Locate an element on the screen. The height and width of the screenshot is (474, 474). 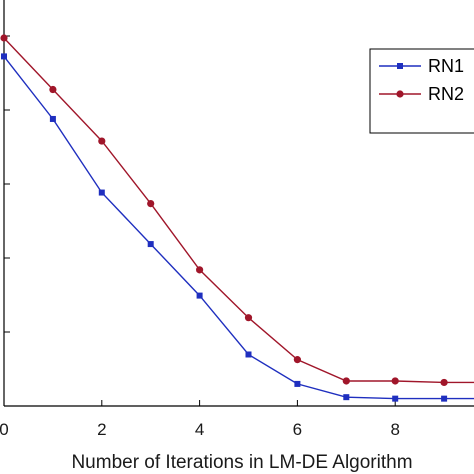
x-tick-label-2: 4 is located at coordinates (199, 429).